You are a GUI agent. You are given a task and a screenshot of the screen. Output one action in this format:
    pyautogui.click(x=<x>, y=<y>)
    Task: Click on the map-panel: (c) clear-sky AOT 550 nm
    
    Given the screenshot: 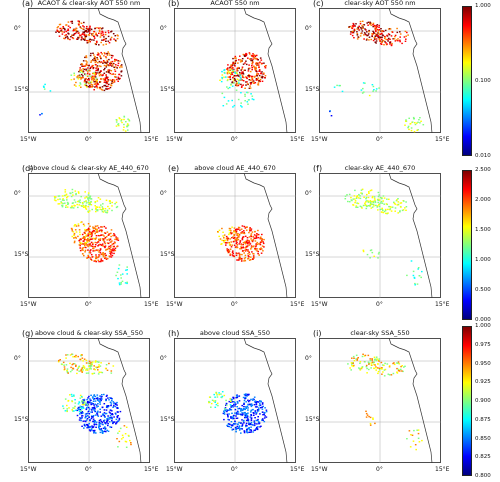 What is the action you would take?
    pyautogui.click(x=377, y=66)
    